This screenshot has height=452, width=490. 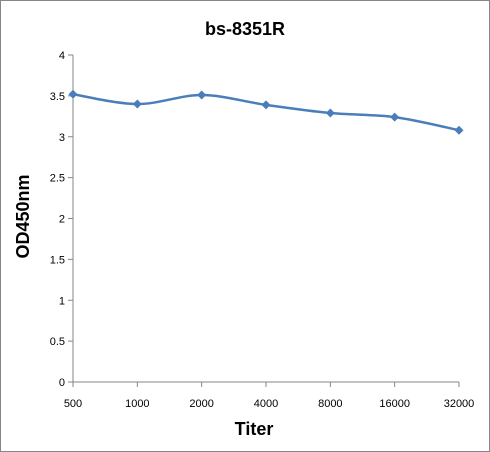 What do you see at coordinates (57, 260) in the screenshot?
I see `y-tick-label: 1.5` at bounding box center [57, 260].